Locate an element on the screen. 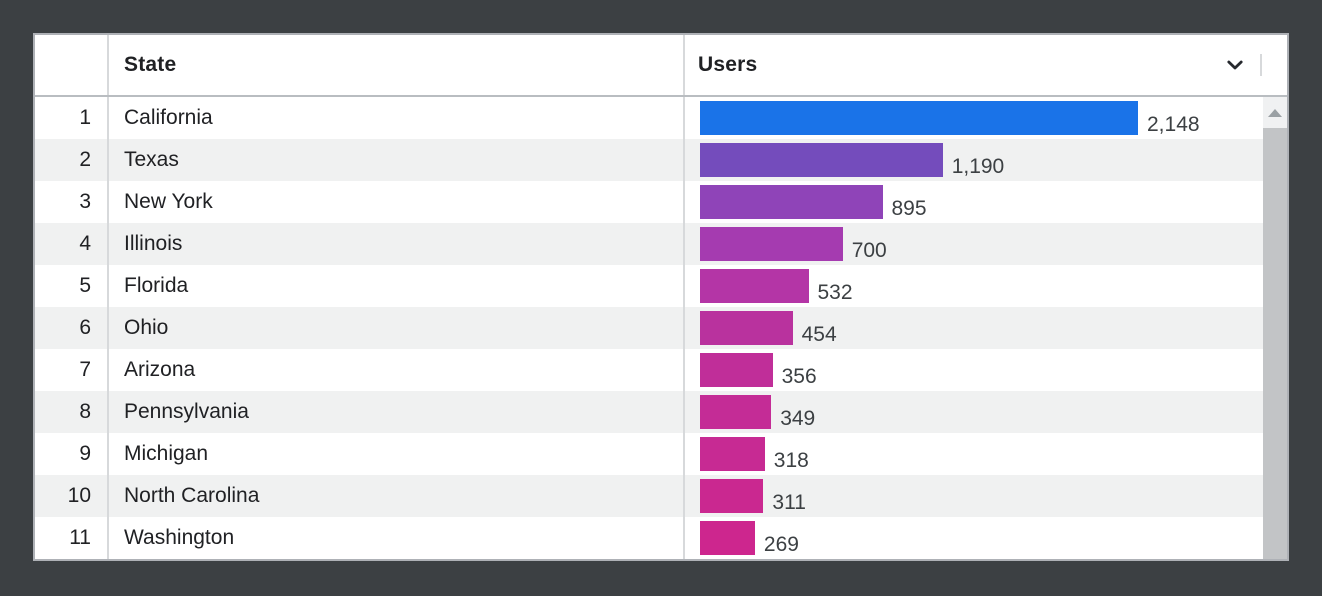  table-row: 11 Washington 269 is located at coordinates (661, 538).